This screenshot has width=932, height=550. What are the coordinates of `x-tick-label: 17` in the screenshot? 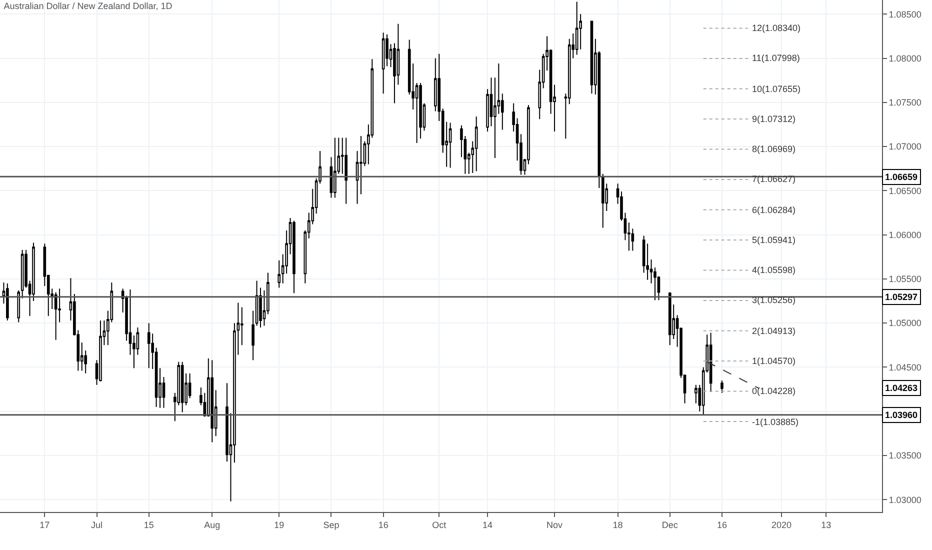 It's located at (45, 525).